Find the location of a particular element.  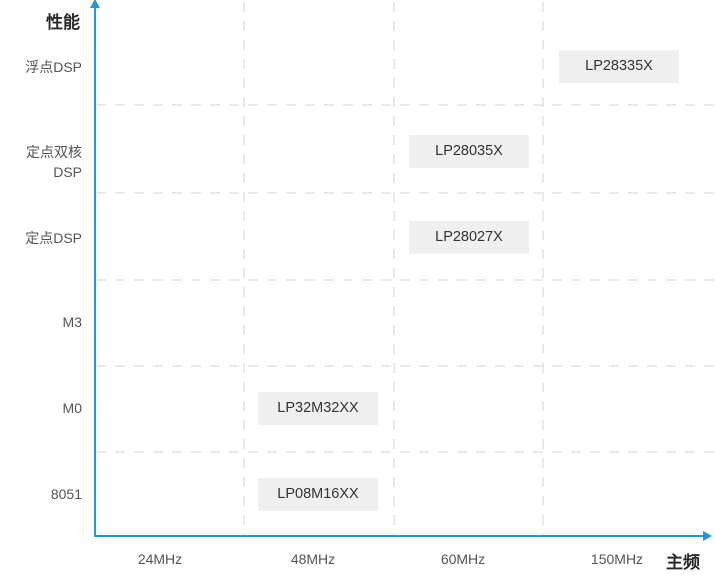

y-axis-arrow-up-icon is located at coordinates (95, 4).